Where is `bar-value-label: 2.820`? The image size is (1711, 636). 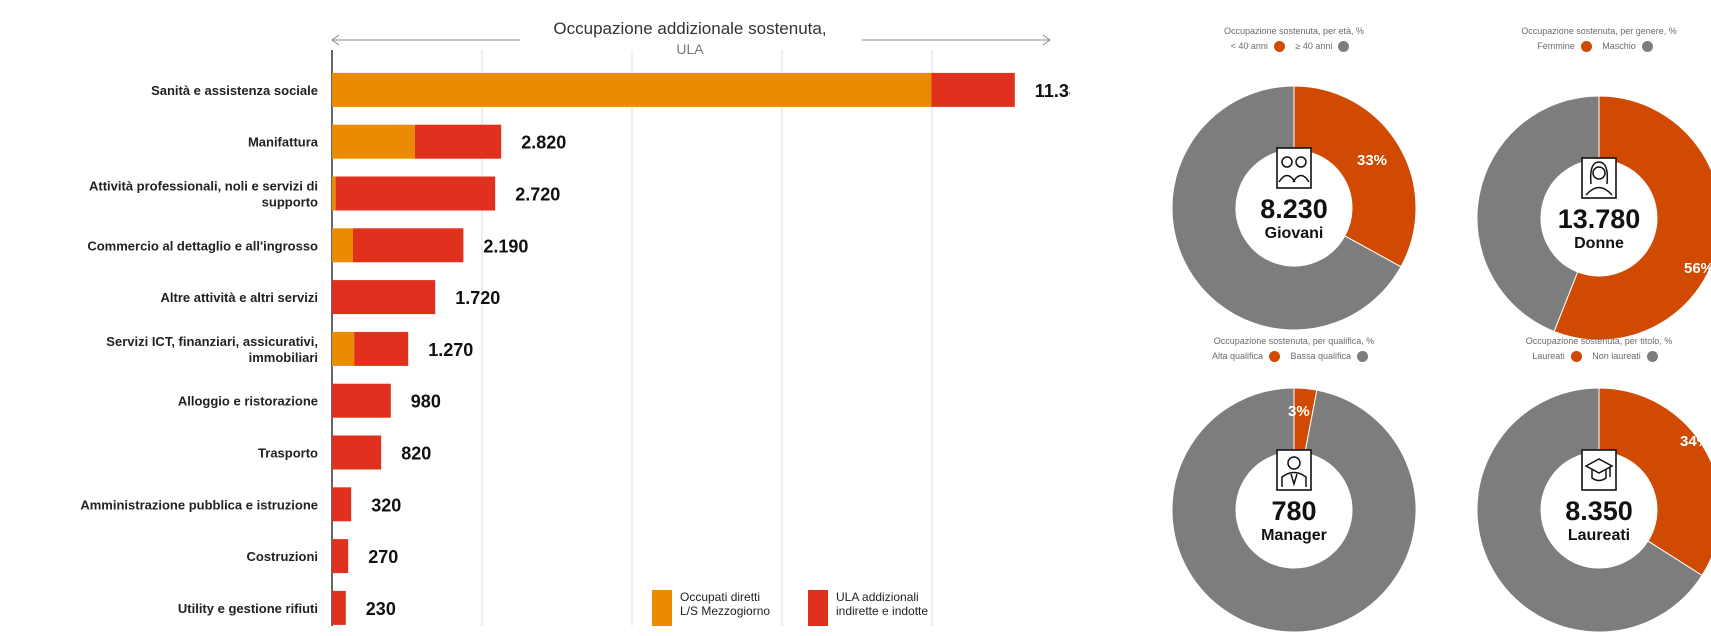 bar-value-label: 2.820 is located at coordinates (543, 143).